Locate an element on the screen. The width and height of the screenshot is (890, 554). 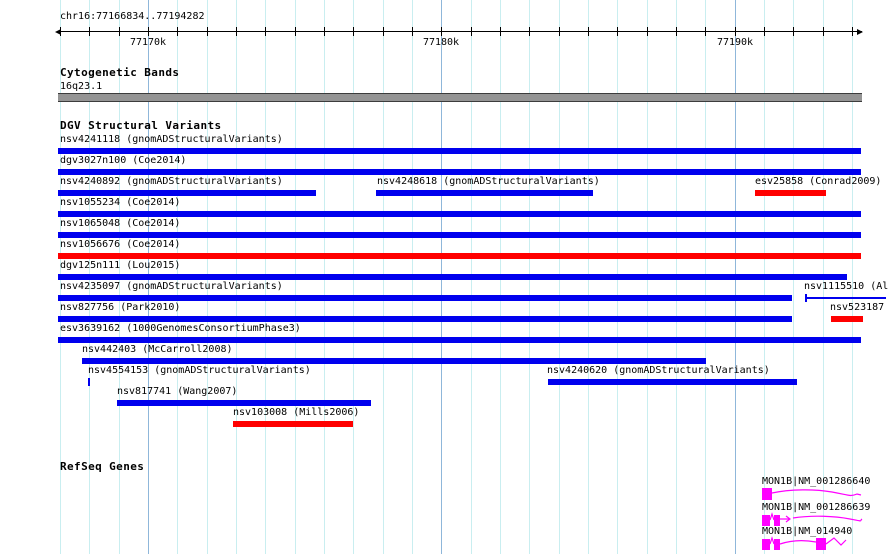
variant-label: nsv4248618 (gnomADStructuralVariants) is located at coordinates (488, 181).